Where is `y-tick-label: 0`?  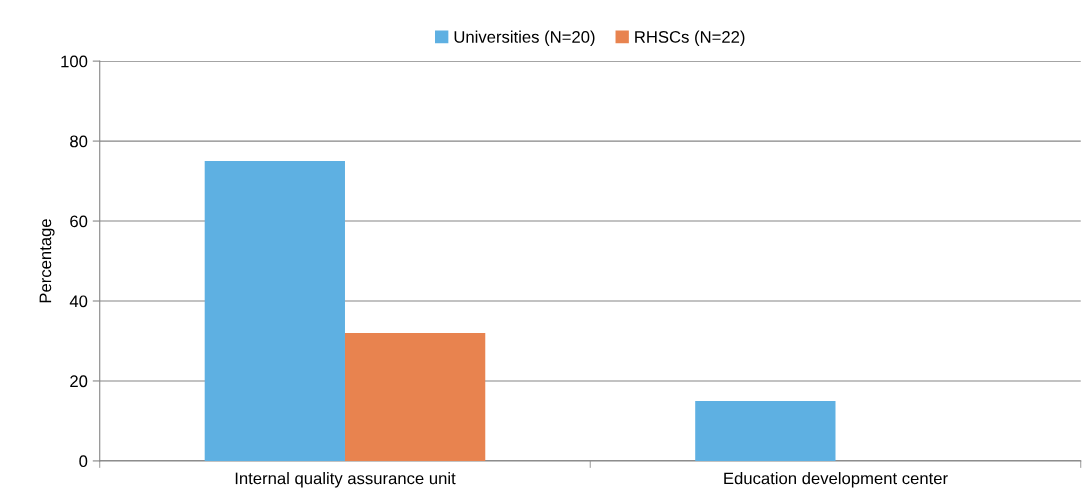
y-tick-label: 0 is located at coordinates (83, 461).